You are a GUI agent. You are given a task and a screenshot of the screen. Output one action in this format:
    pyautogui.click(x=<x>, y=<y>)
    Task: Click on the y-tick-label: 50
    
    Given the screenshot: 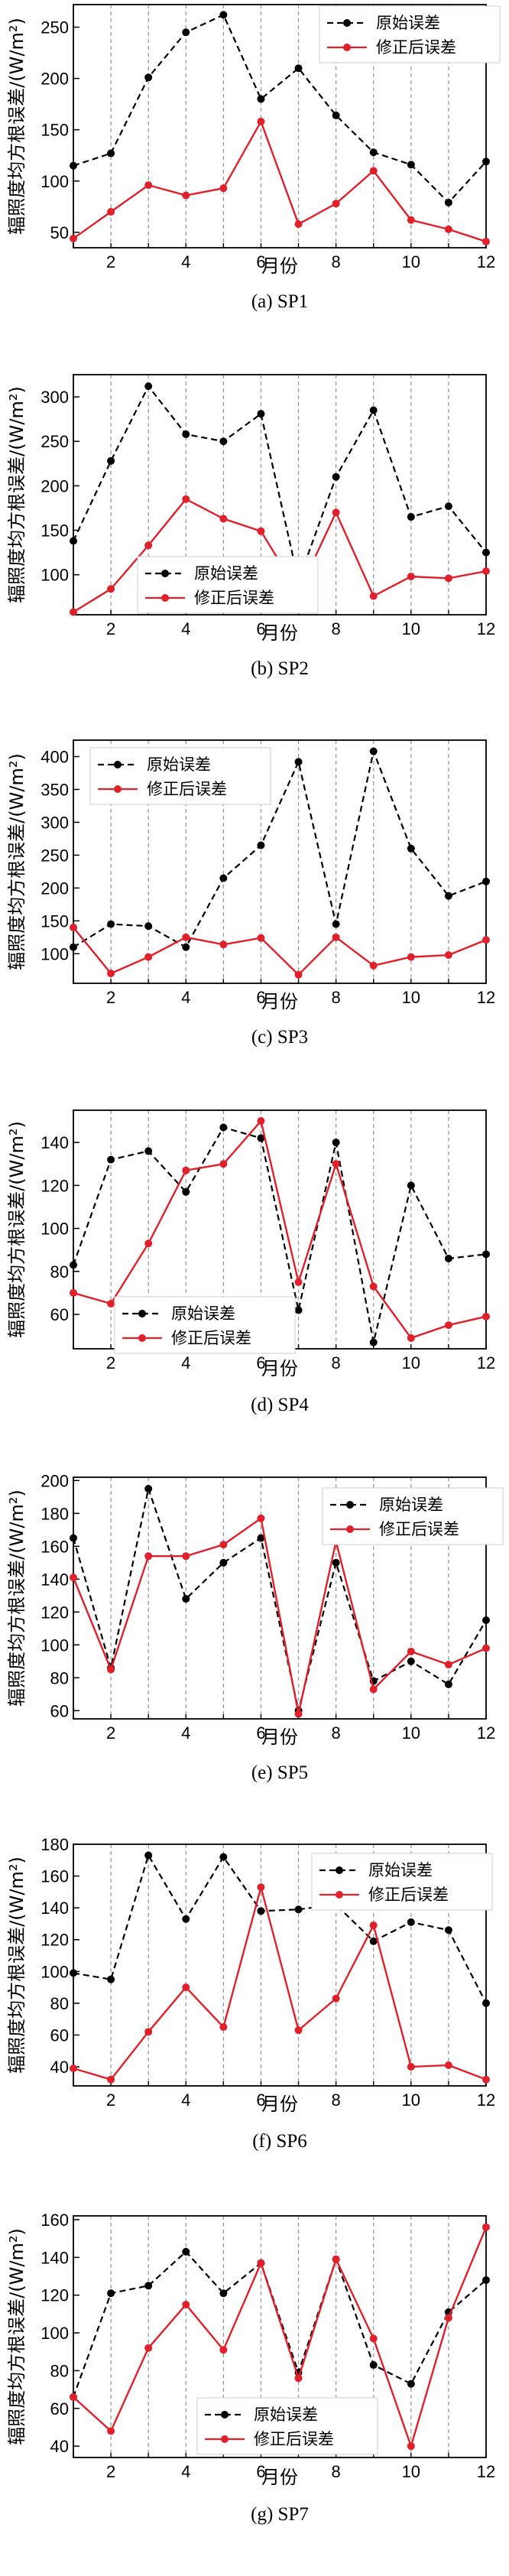 What is the action you would take?
    pyautogui.click(x=59, y=233)
    